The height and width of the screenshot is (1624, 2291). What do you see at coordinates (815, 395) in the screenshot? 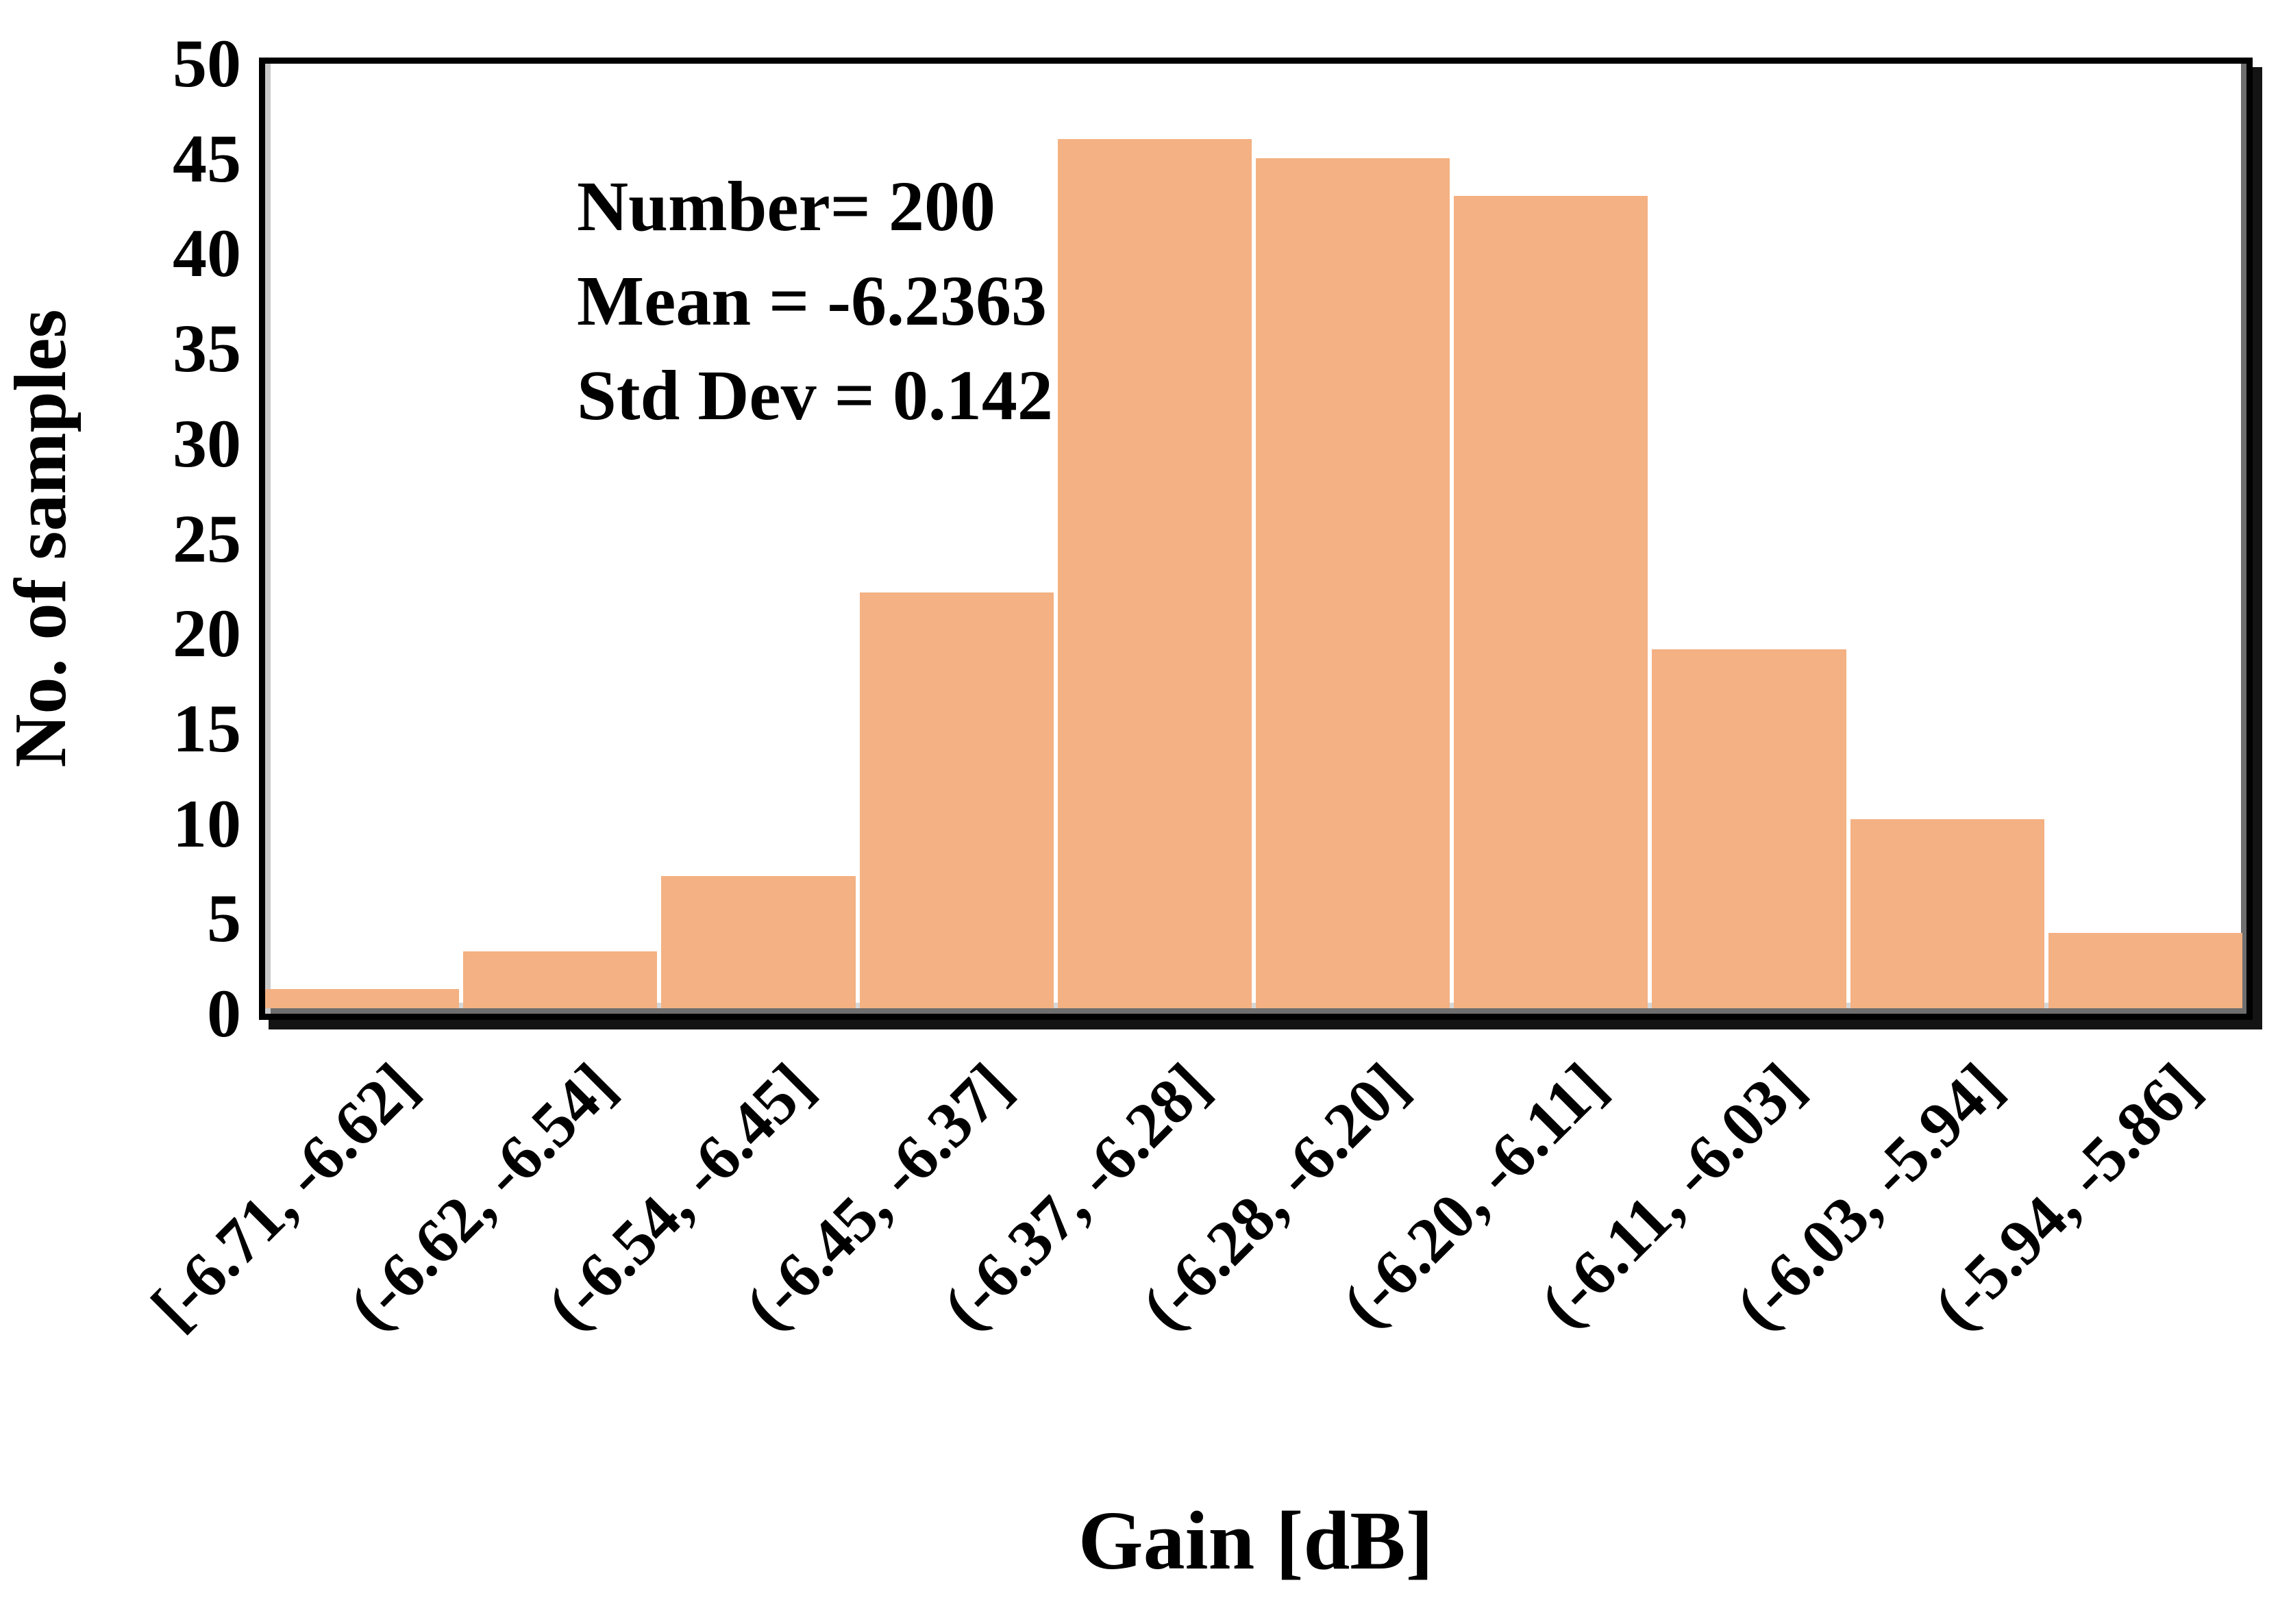
I see `stats-stddev: Std Dev = 0.142` at bounding box center [815, 395].